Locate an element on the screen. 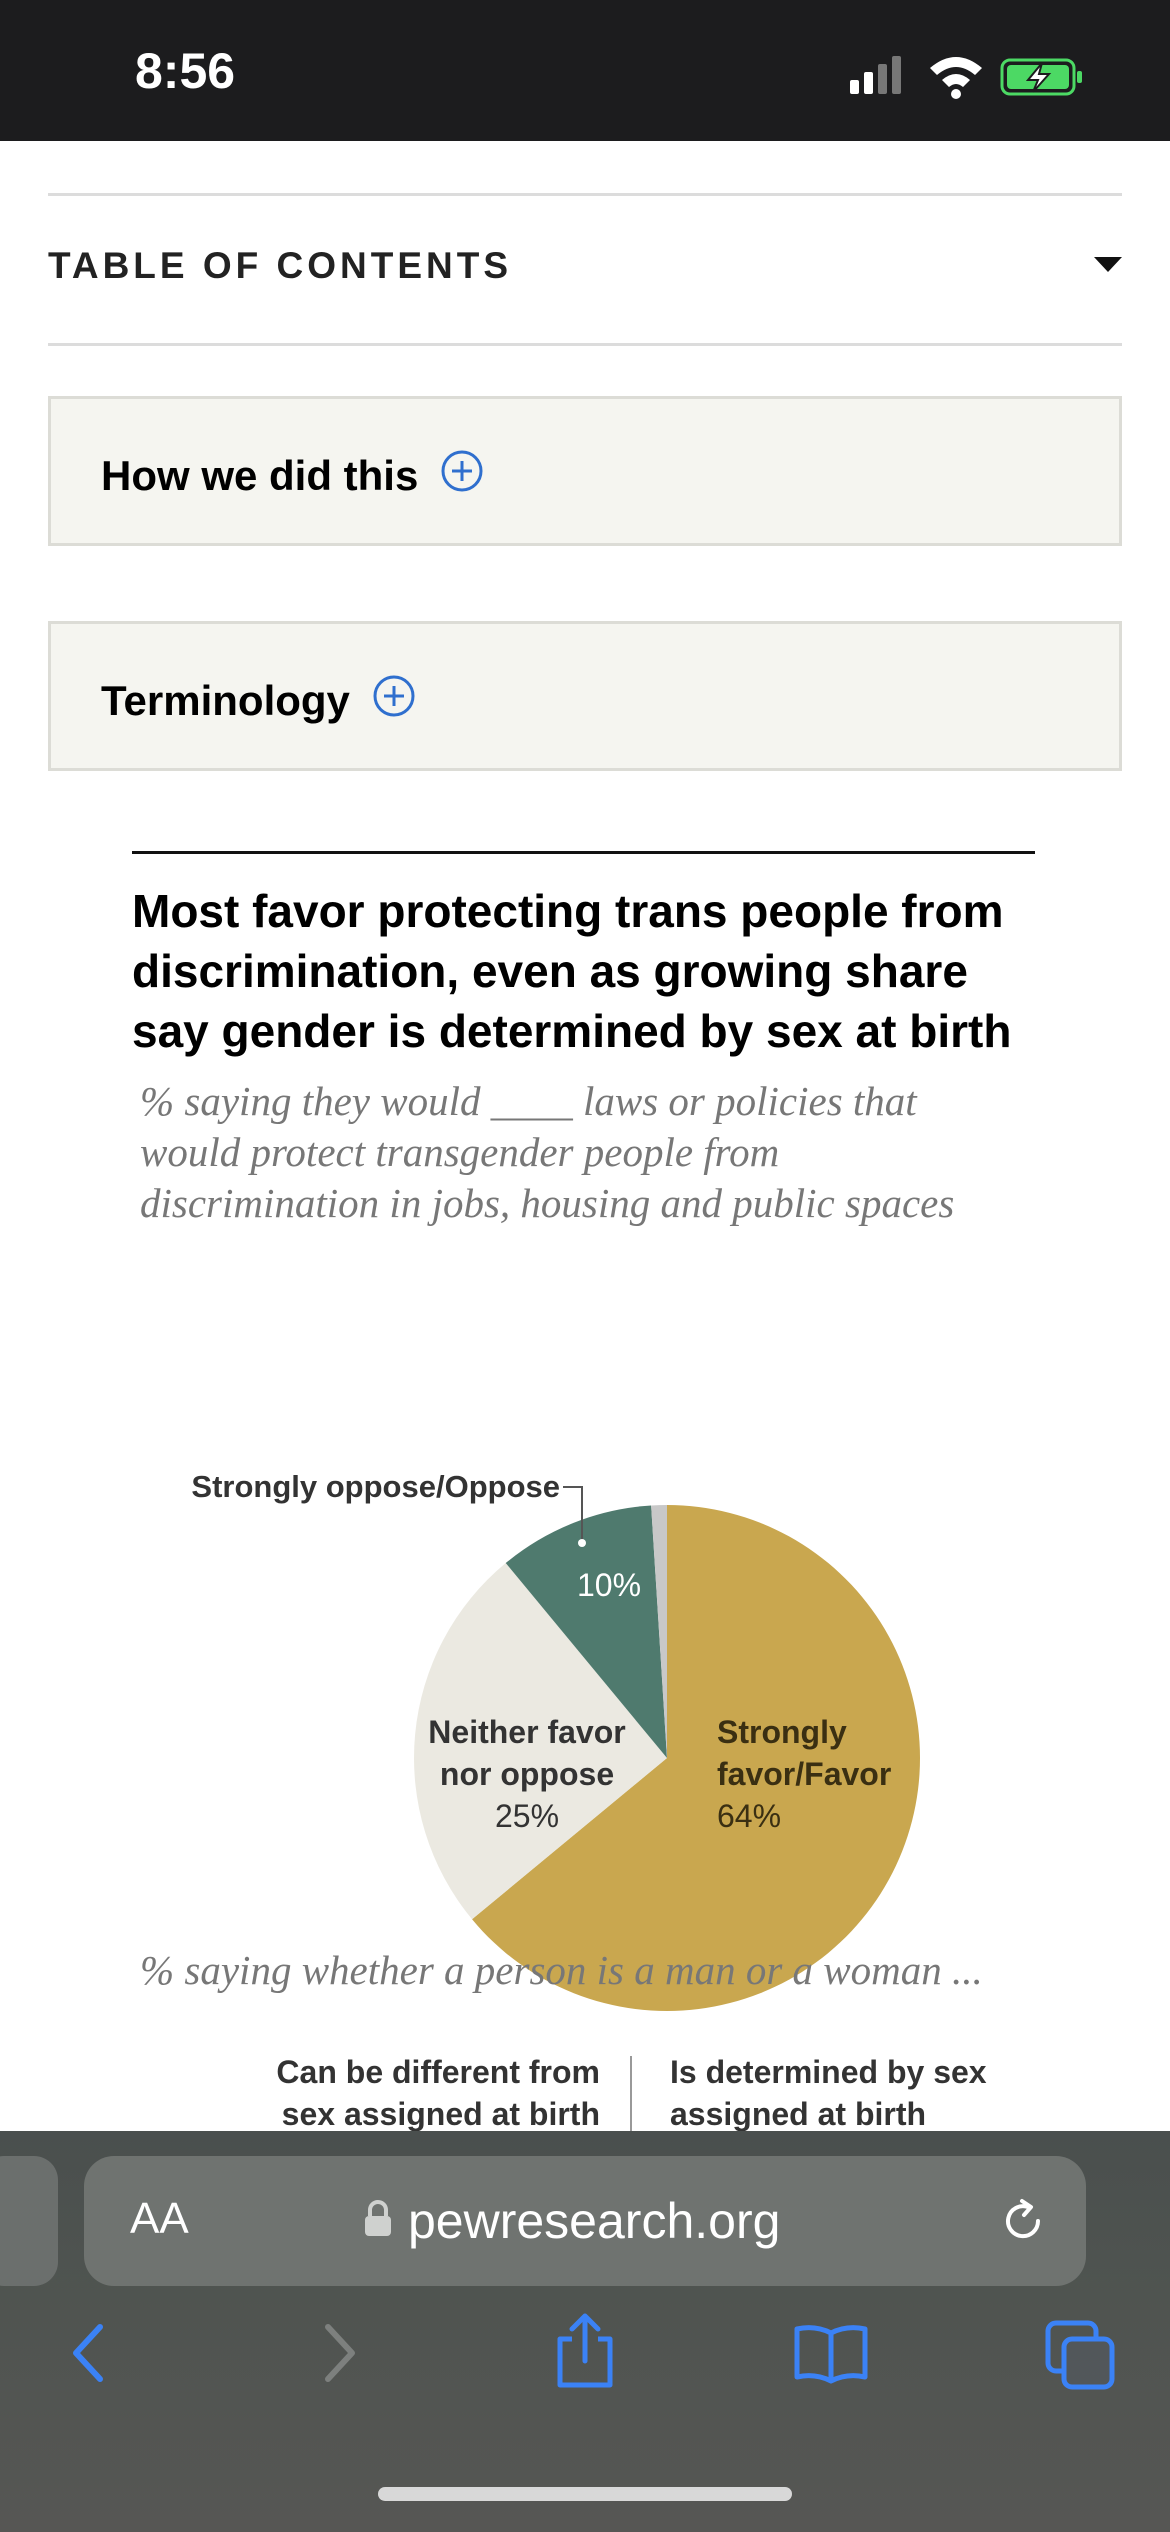 This screenshot has height=2532, width=1170. address-bar: AA pewresearch.org is located at coordinates (585, 2221).